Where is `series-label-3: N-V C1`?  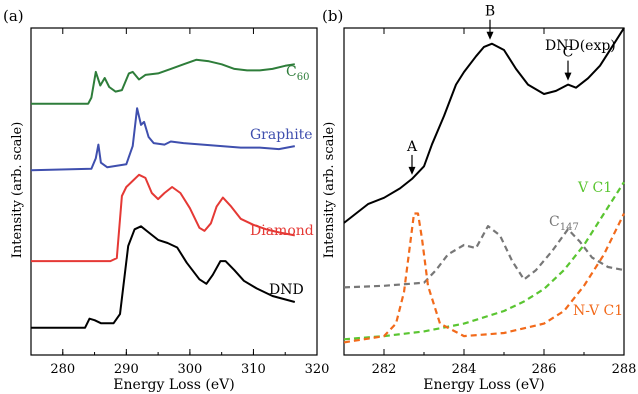 series-label-3: N-V C1 is located at coordinates (598, 311).